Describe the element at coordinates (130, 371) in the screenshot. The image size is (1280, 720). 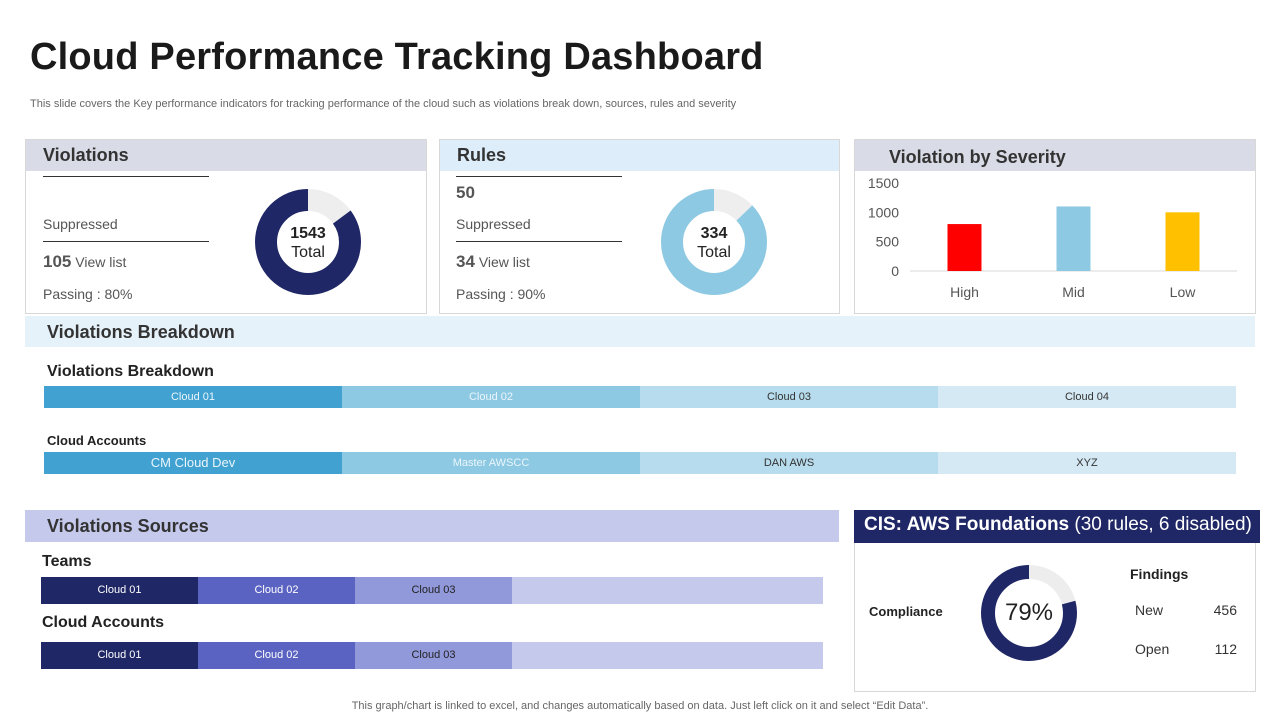
I see `breakdown-subtitle: Violations Breakdown` at that location.